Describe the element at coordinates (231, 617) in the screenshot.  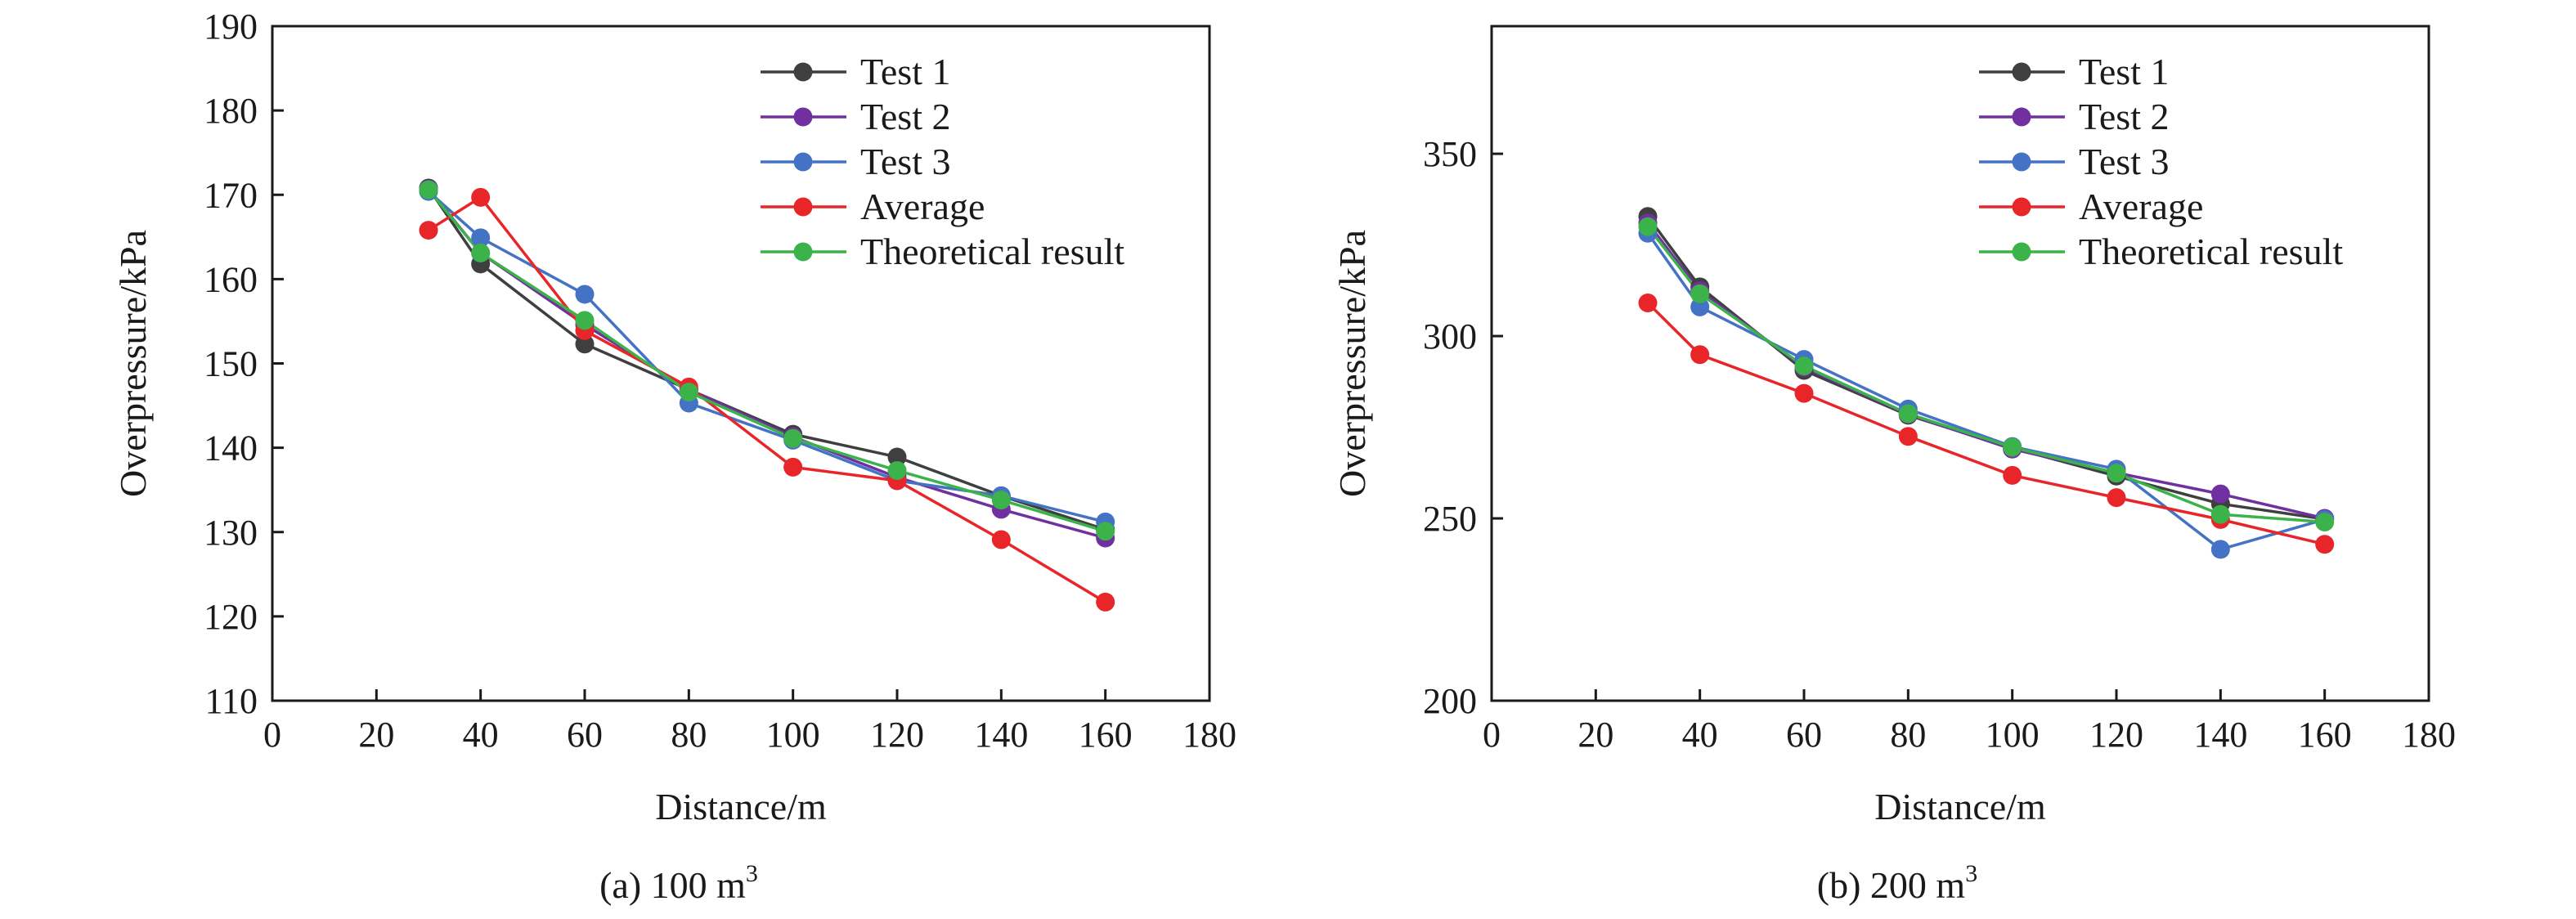
I see `y-tick-label: 120` at that location.